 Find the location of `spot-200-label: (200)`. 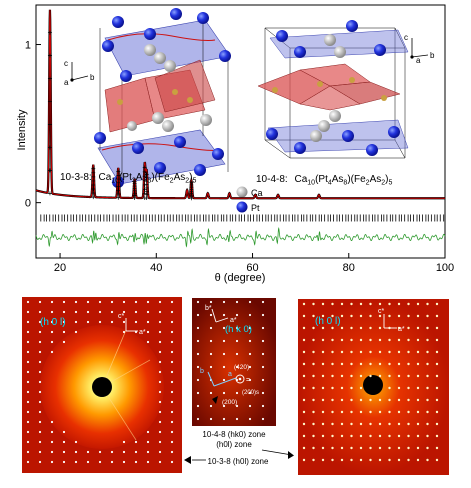

spot-200-label: (200) is located at coordinates (229, 402).